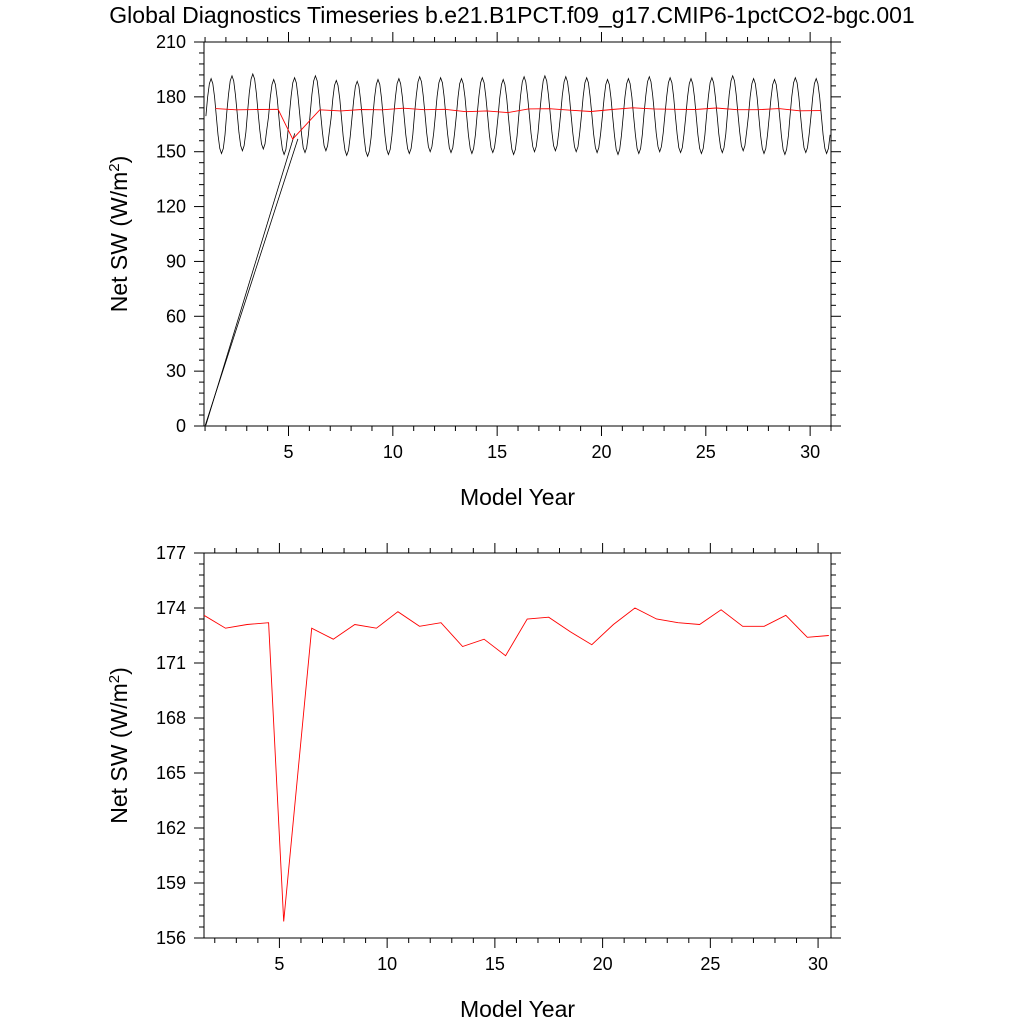 This screenshot has height=1024, width=1024. I want to click on y-tick-label: 180, so click(171, 97).